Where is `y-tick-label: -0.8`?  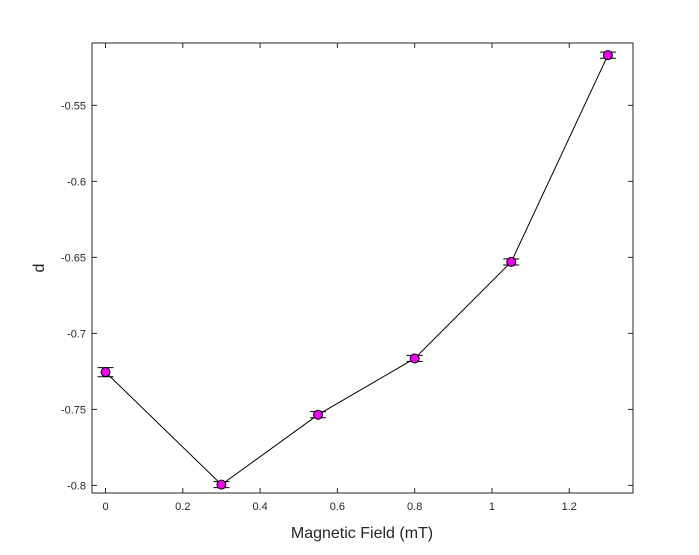 y-tick-label: -0.8 is located at coordinates (76, 486).